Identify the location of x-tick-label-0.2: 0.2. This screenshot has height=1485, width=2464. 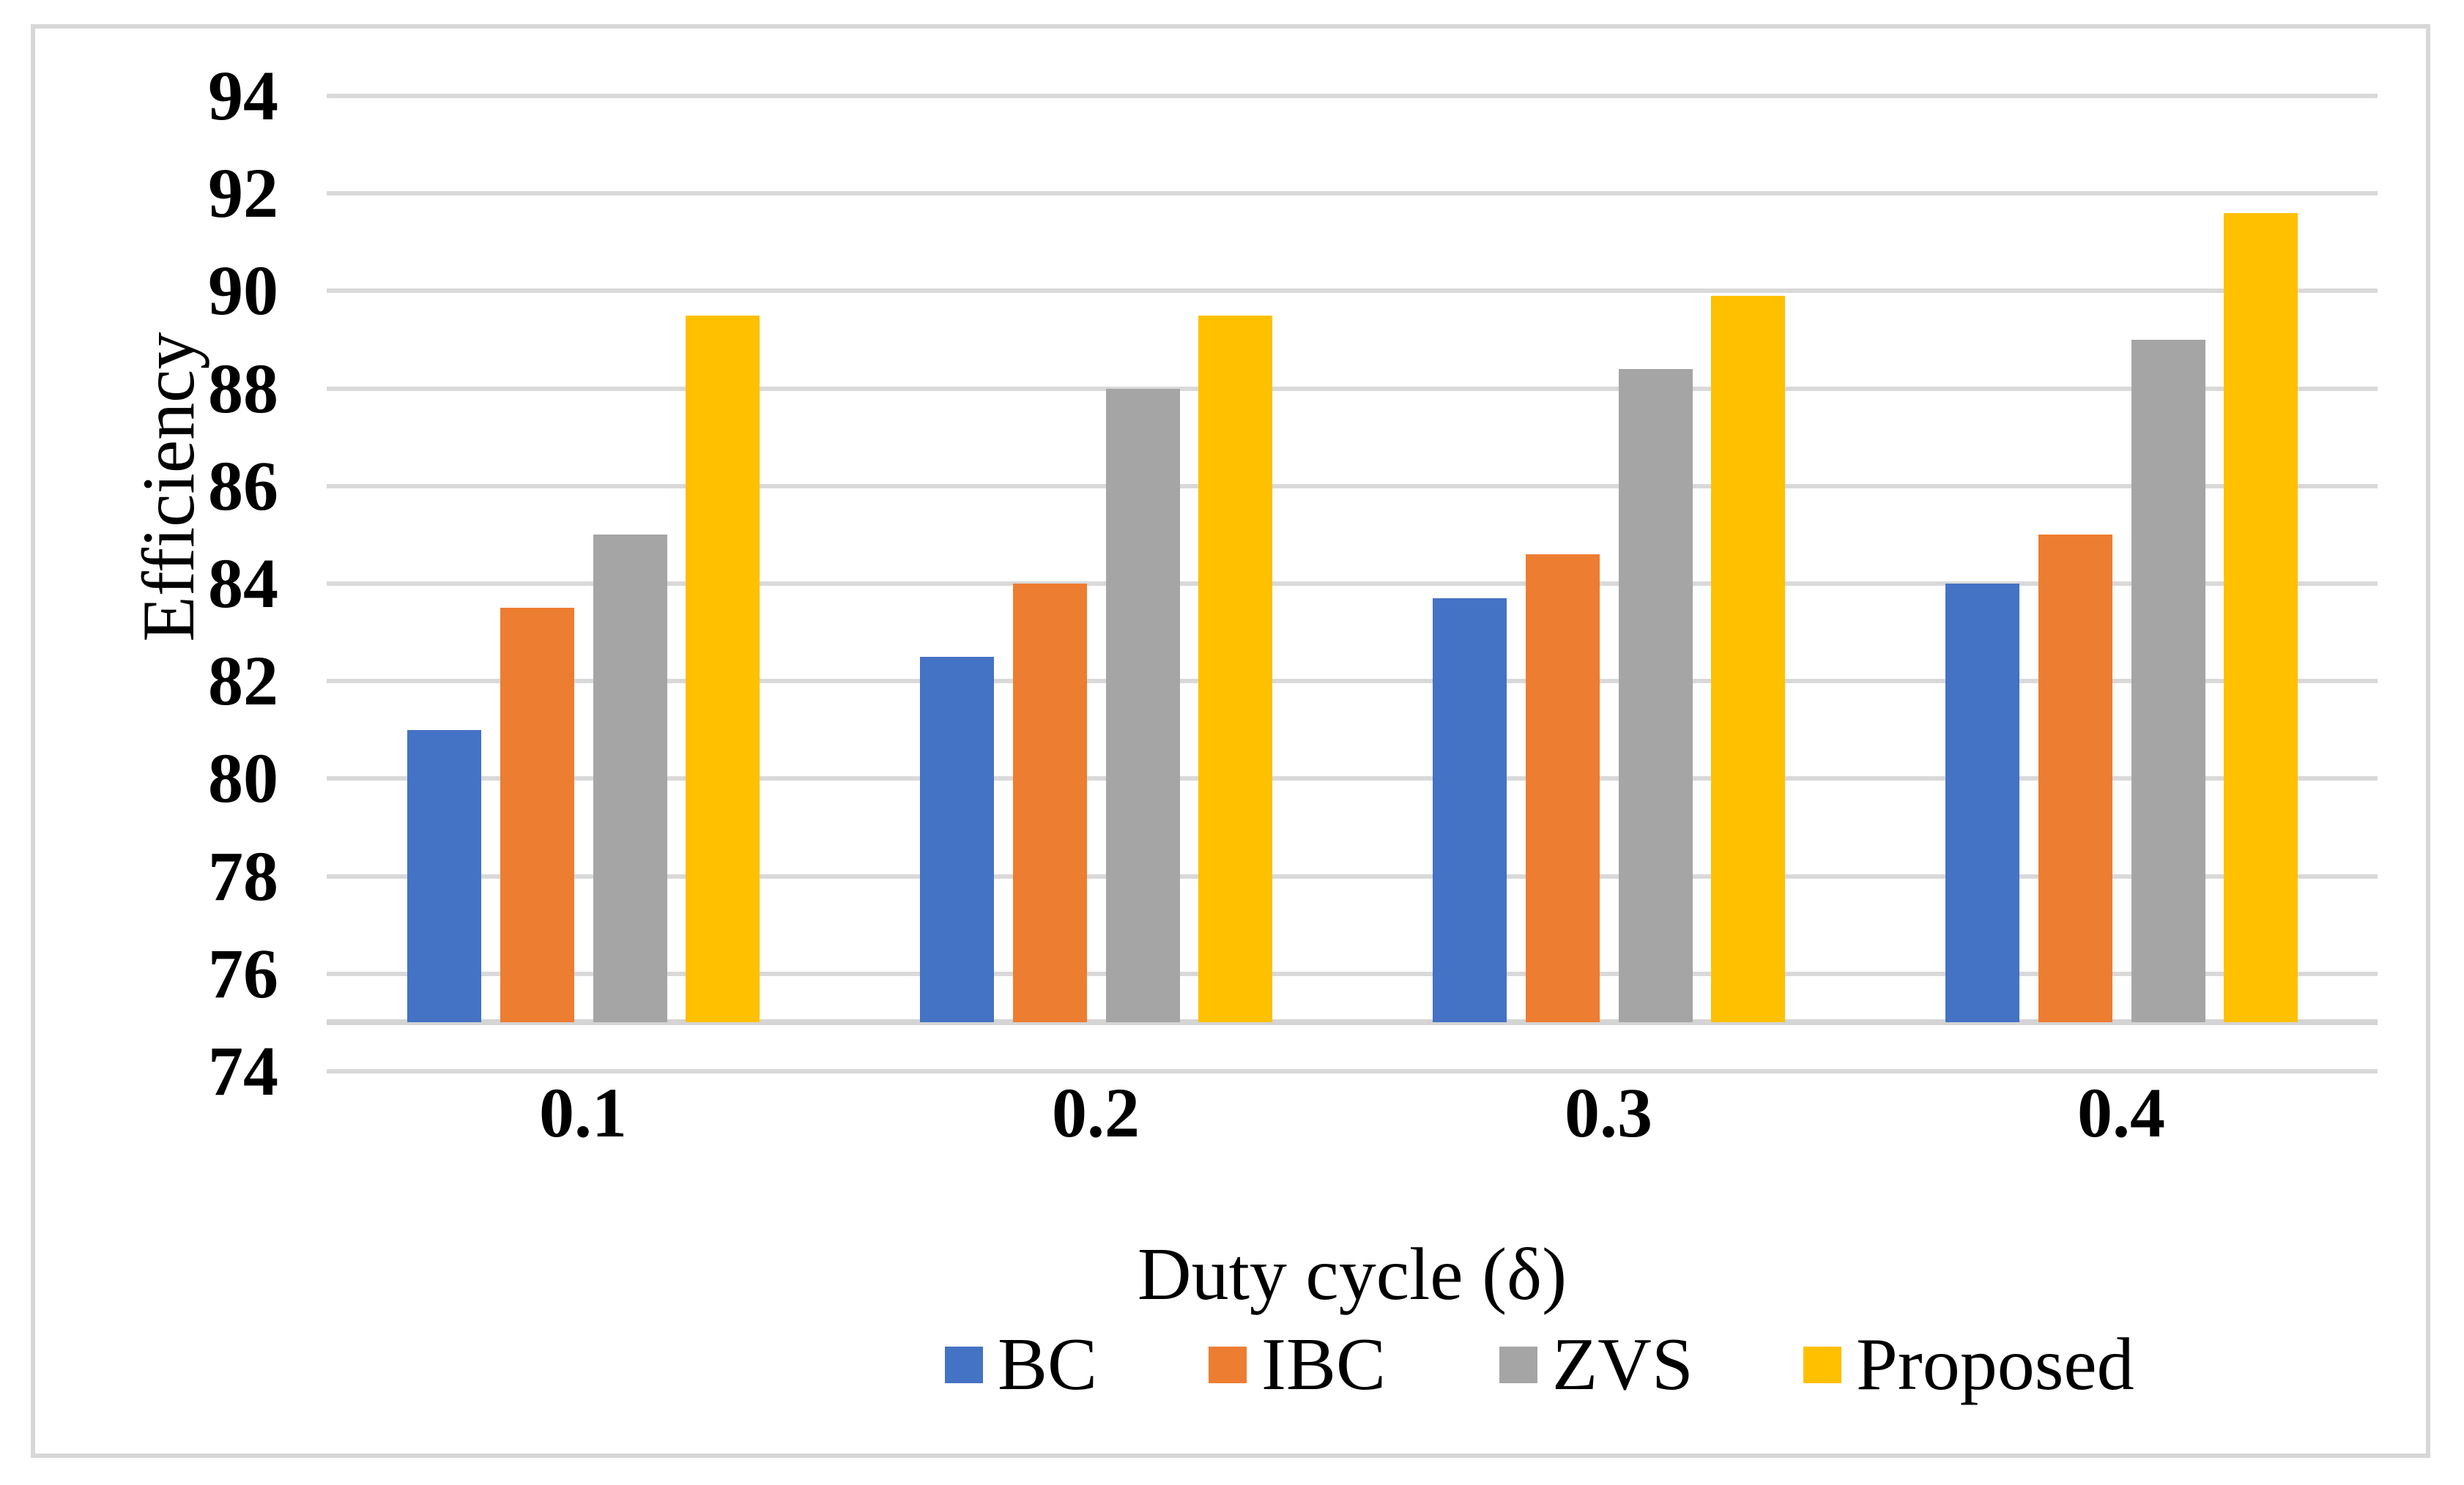
(1096, 1112).